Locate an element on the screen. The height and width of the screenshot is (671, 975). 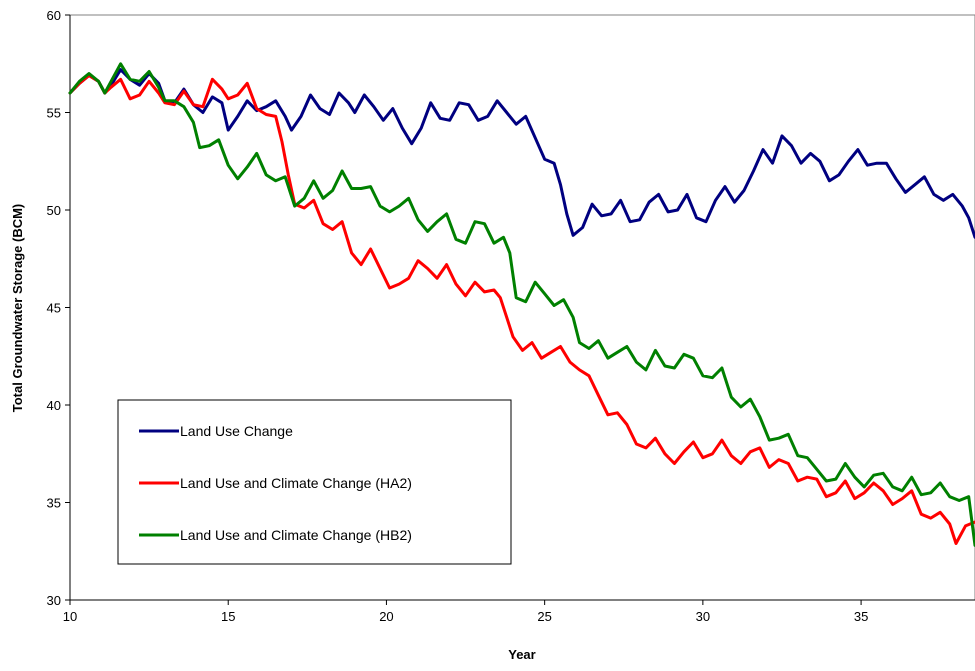
y-tick-label: 55 is located at coordinates (54, 113).